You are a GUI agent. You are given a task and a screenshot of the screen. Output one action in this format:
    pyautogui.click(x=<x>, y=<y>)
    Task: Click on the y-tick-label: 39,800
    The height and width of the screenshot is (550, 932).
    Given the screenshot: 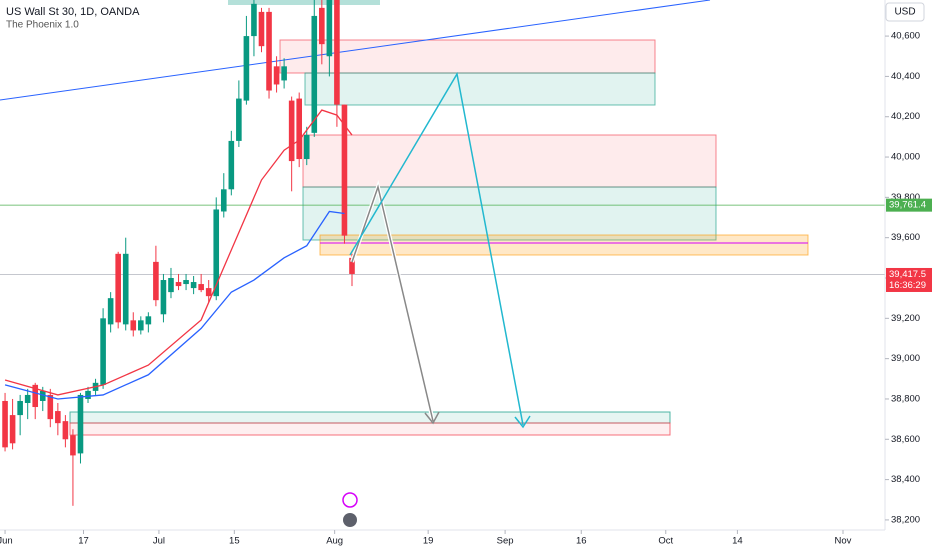 What is the action you would take?
    pyautogui.click(x=905, y=197)
    